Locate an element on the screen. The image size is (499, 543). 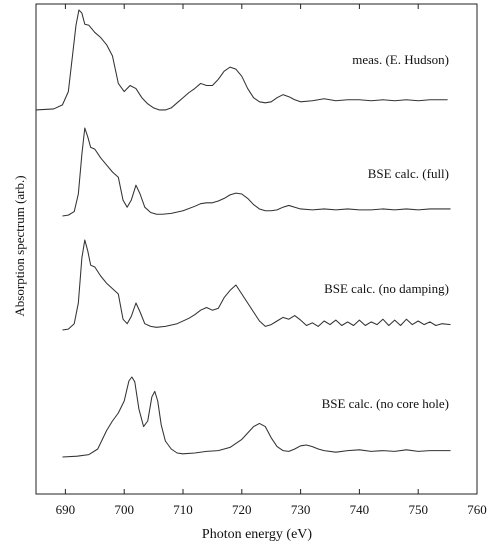
series-label-1: meas. (E. Hudson) is located at coordinates (400, 59).